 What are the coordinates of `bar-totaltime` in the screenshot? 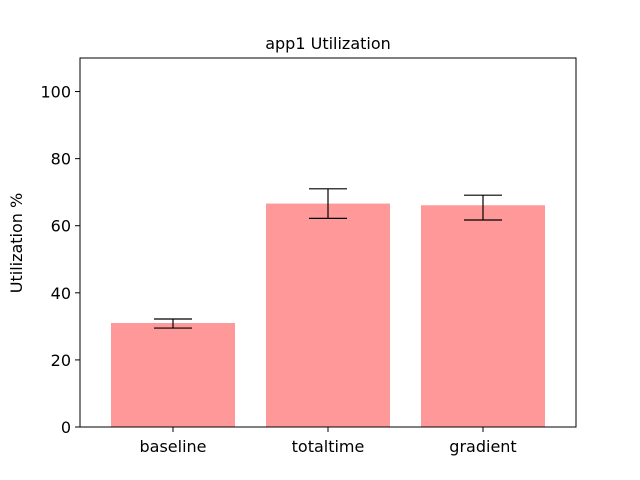 It's located at (328, 315).